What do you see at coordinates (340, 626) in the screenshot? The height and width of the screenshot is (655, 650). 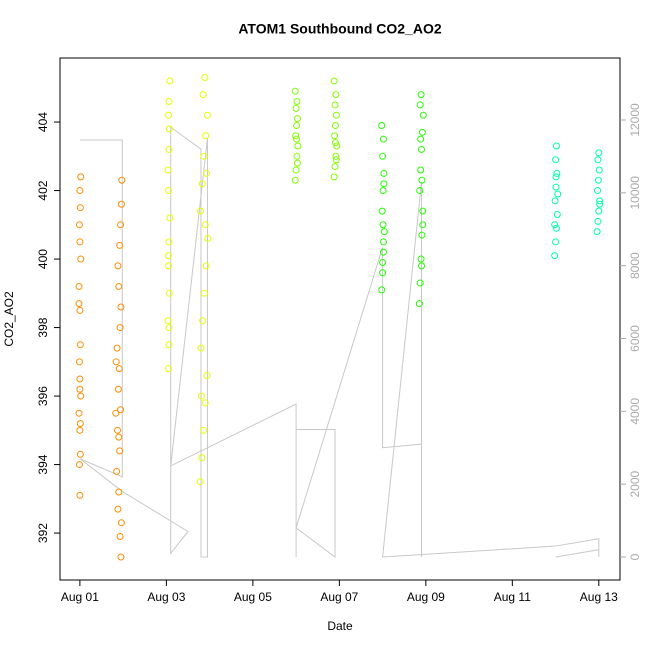 I see `x-axis-label: Date` at bounding box center [340, 626].